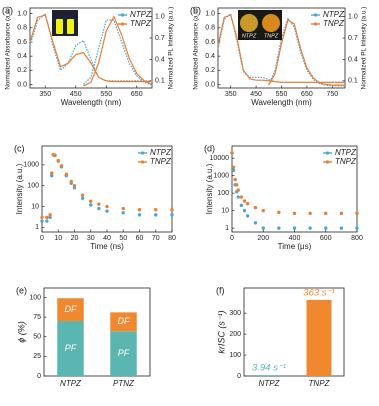 This screenshot has height=406, width=379. What do you see at coordinates (318, 292) in the screenshot?
I see `value-label: 363 s⁻¹` at bounding box center [318, 292].